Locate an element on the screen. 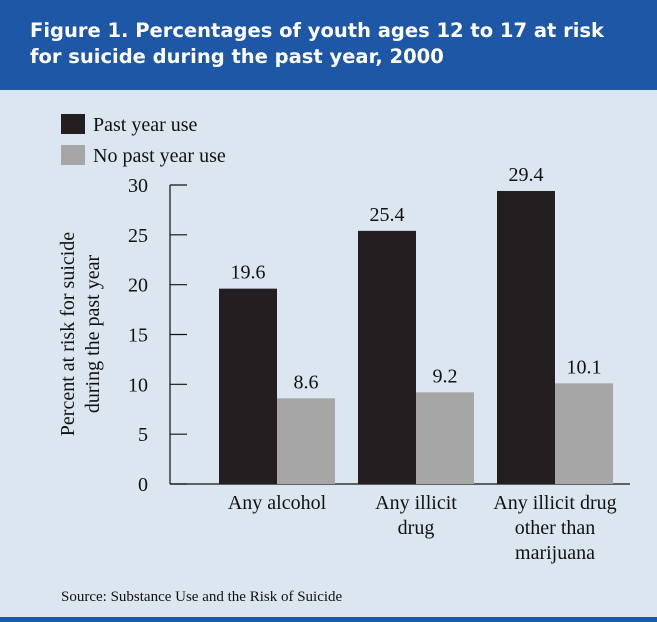 The width and height of the screenshot is (657, 622). bar-value-label-past-year-3: 29.4 is located at coordinates (526, 175).